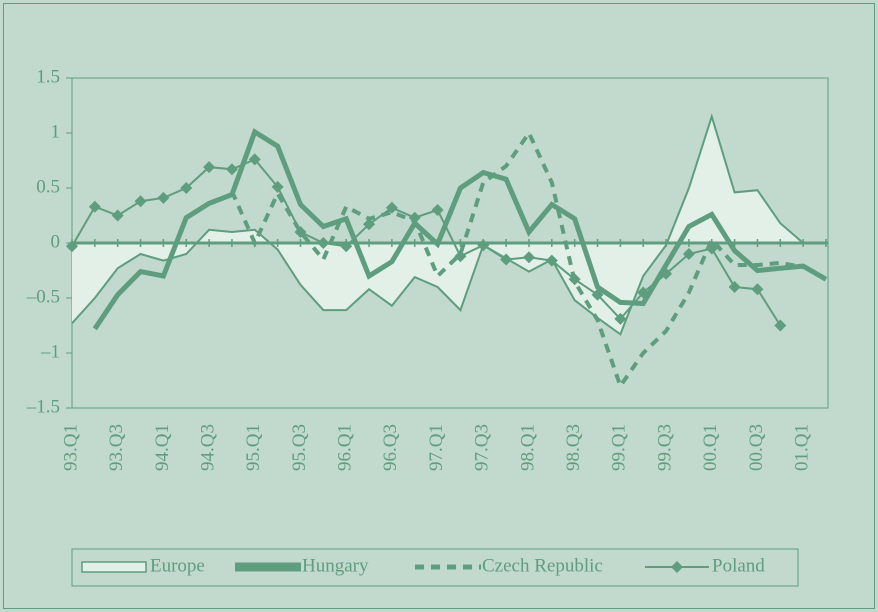  Describe the element at coordinates (527, 447) in the screenshot. I see `x-tick-label: 98.Q1` at that location.